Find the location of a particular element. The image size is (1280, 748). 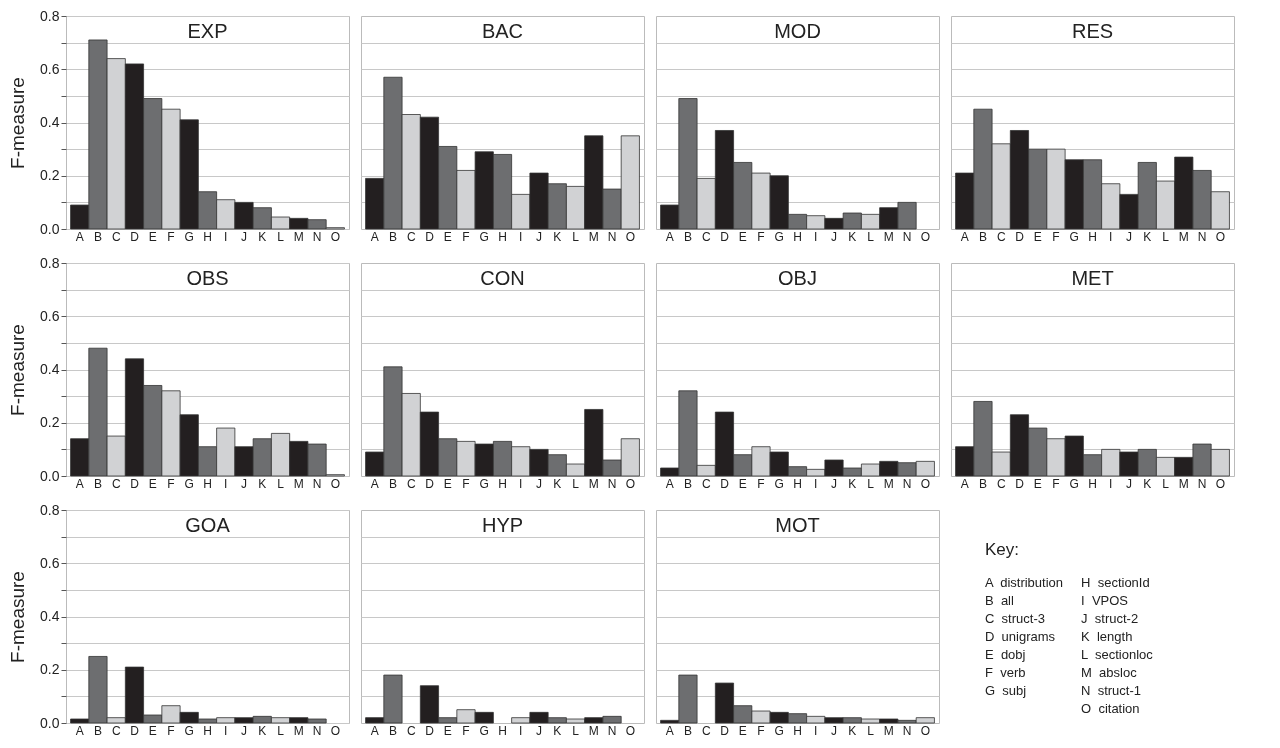

text: K length is located at coordinates (1107, 637).